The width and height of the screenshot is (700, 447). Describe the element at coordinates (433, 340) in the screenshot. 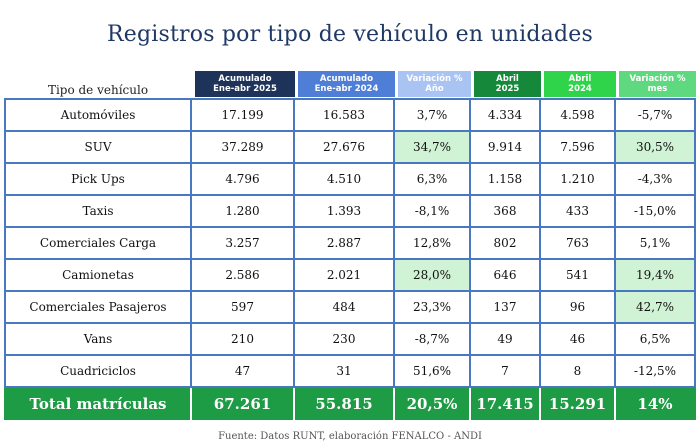

I see `cell-variacion-anio: -8,7%` at that location.